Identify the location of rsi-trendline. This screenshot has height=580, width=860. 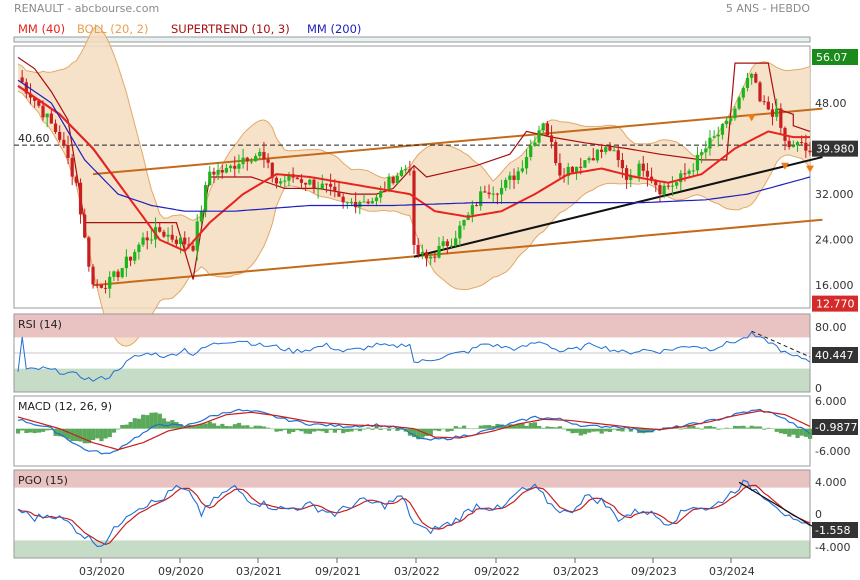
(781, 344).